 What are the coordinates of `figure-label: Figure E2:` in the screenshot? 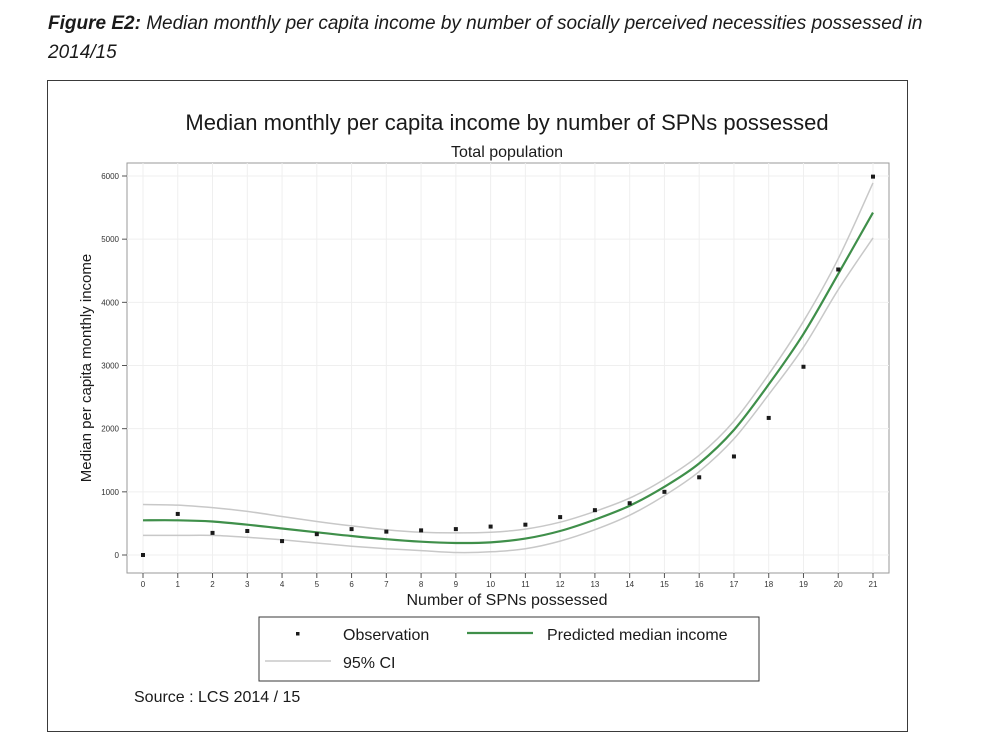 It's located at (94, 23).